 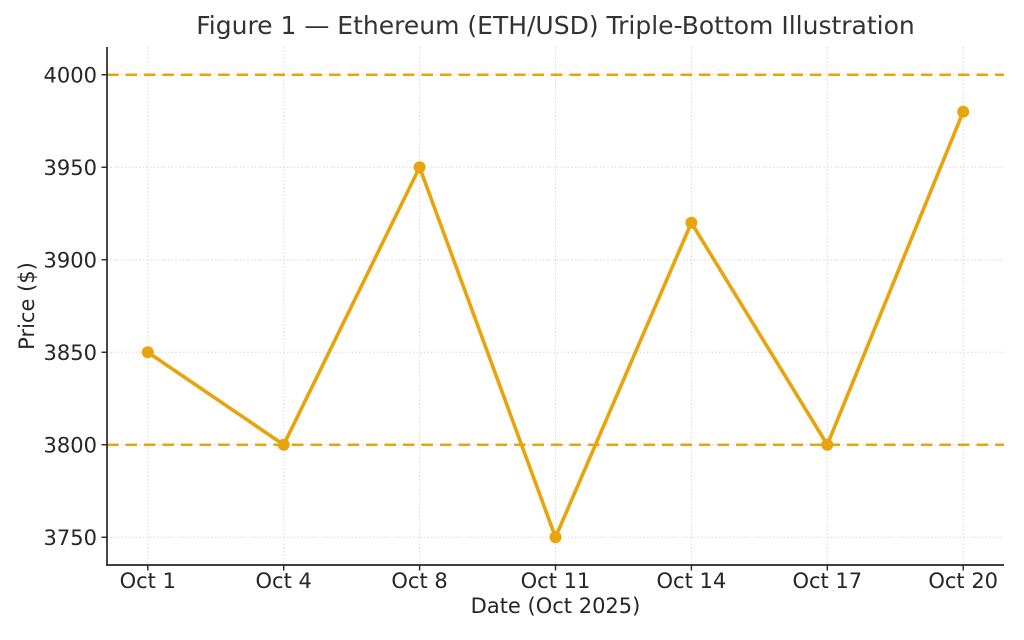 What do you see at coordinates (284, 581) in the screenshot?
I see `x-tick-label: Oct 4` at bounding box center [284, 581].